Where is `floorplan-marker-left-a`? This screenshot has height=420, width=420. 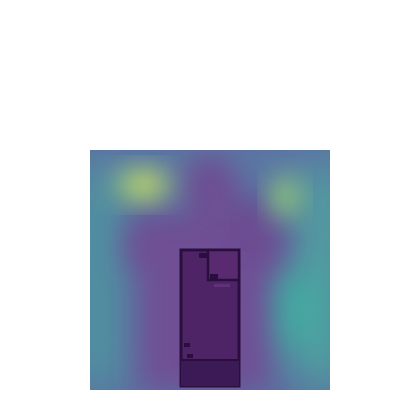 floorplan-marker-left-a is located at coordinates (187, 345).